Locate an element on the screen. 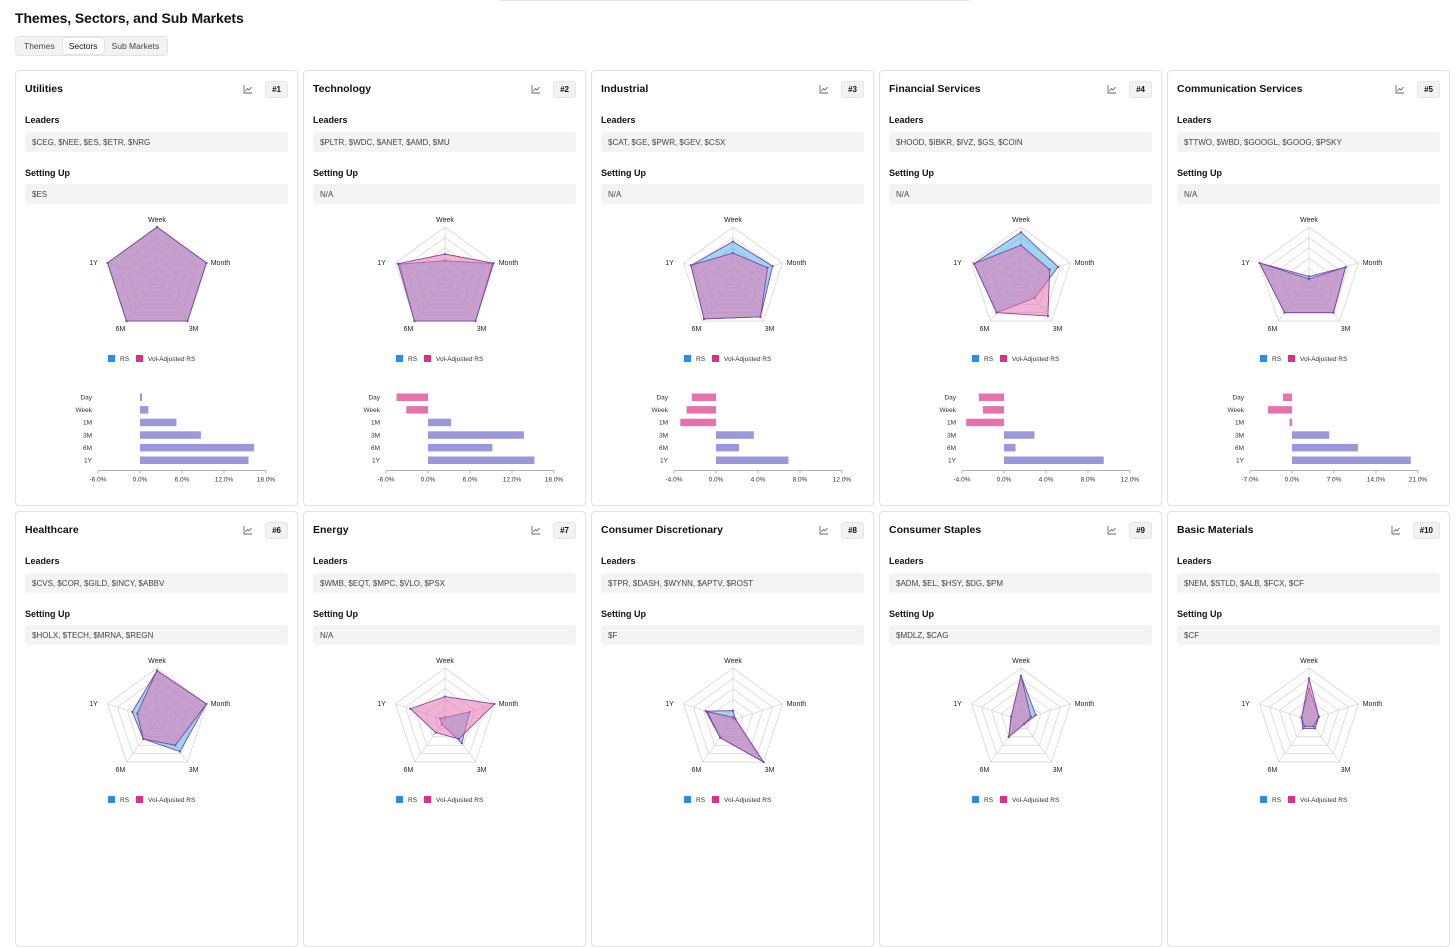 The height and width of the screenshot is (947, 1456). leaders-field: $HOOD, $IBKR, $IVZ, $GS, $COIN is located at coordinates (1020, 142).